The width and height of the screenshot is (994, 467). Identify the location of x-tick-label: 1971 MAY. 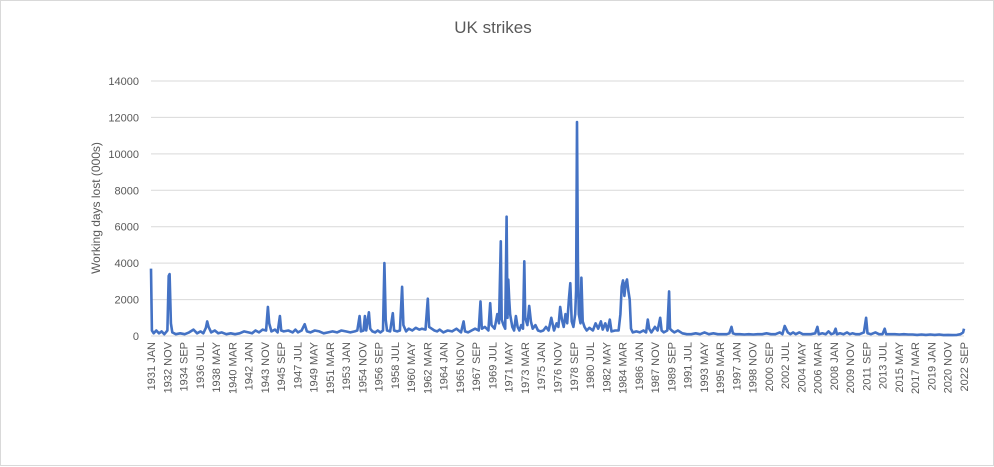
(510, 366).